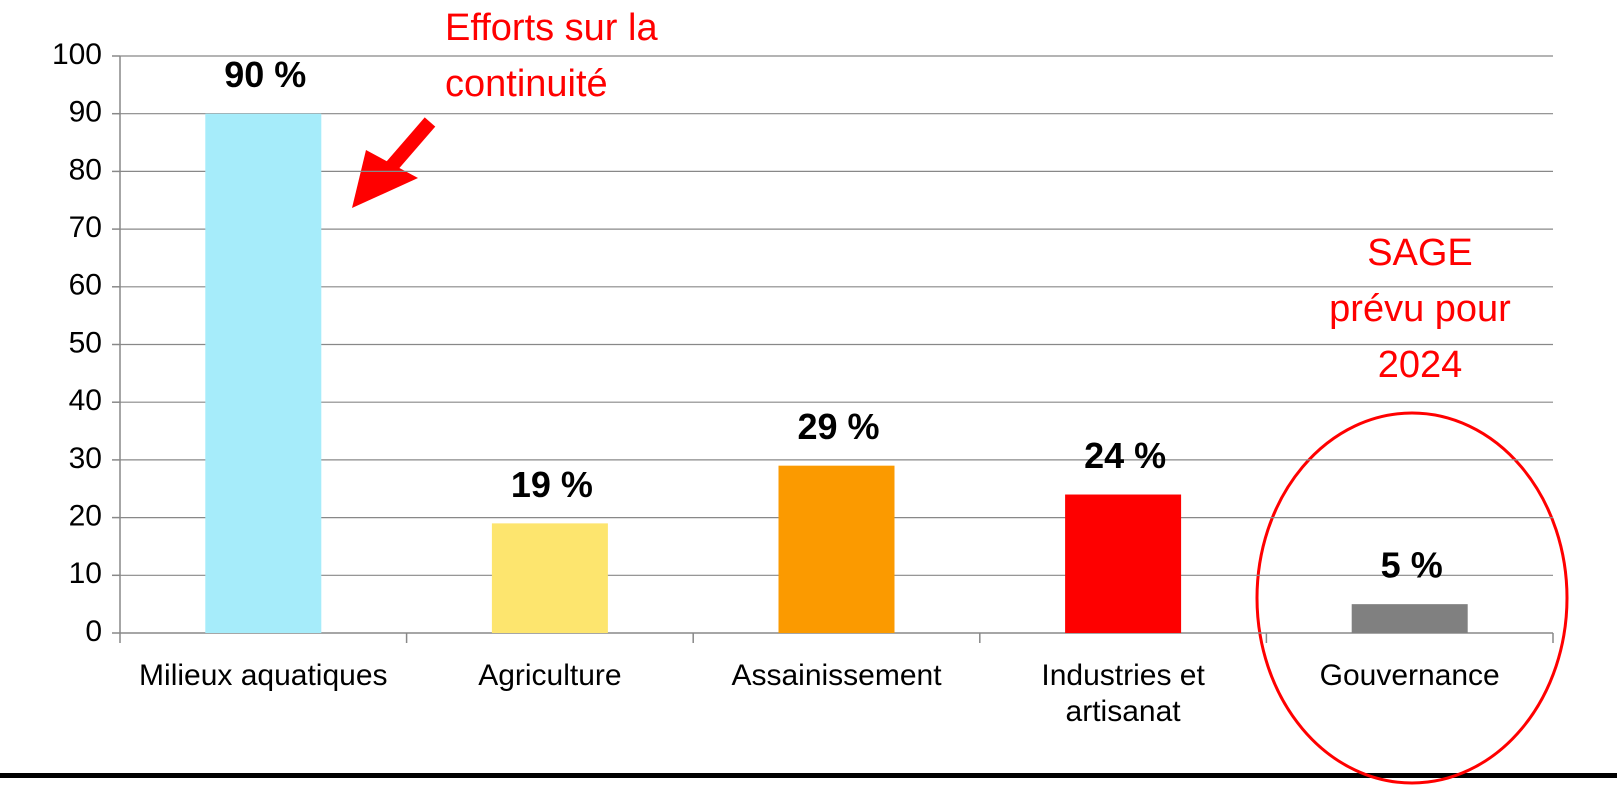 This screenshot has width=1617, height=805. What do you see at coordinates (85, 227) in the screenshot?
I see `y-tick-label: 70` at bounding box center [85, 227].